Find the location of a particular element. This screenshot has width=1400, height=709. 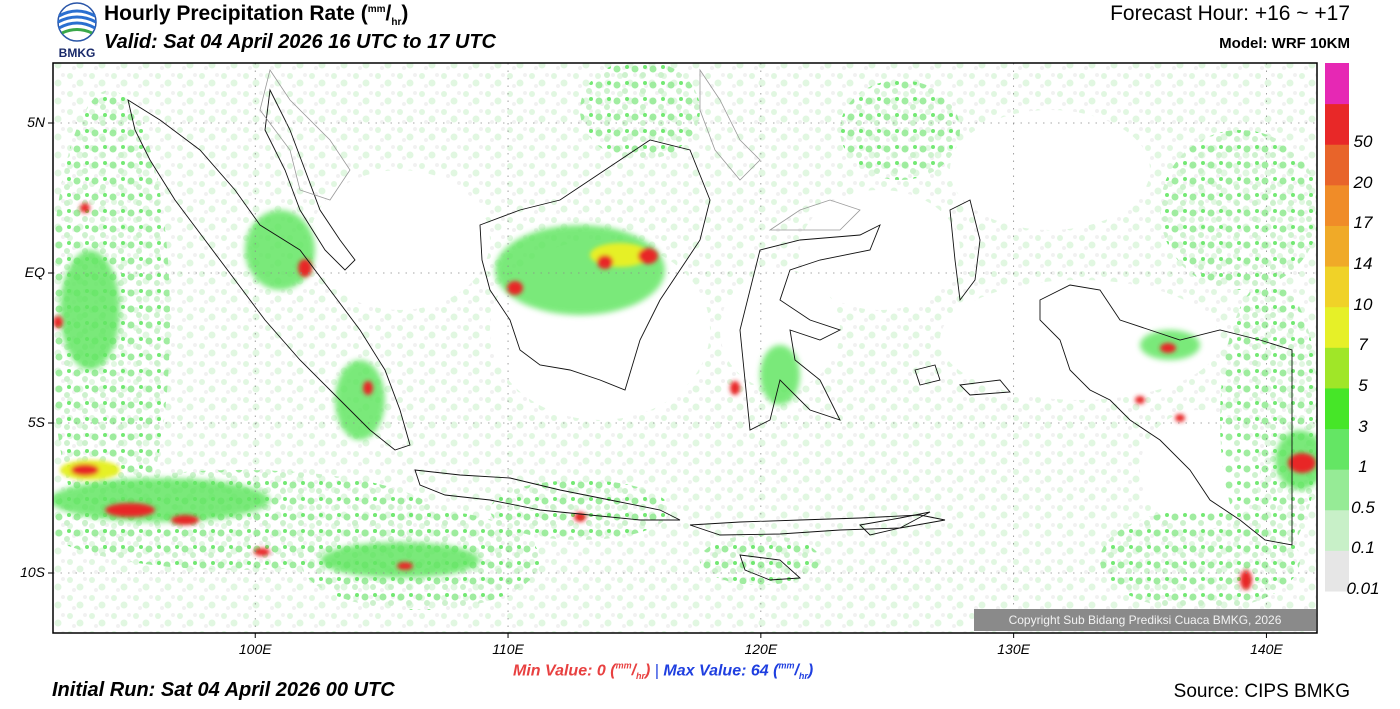

colorbar-label: 0.5 is located at coordinates (1363, 507).